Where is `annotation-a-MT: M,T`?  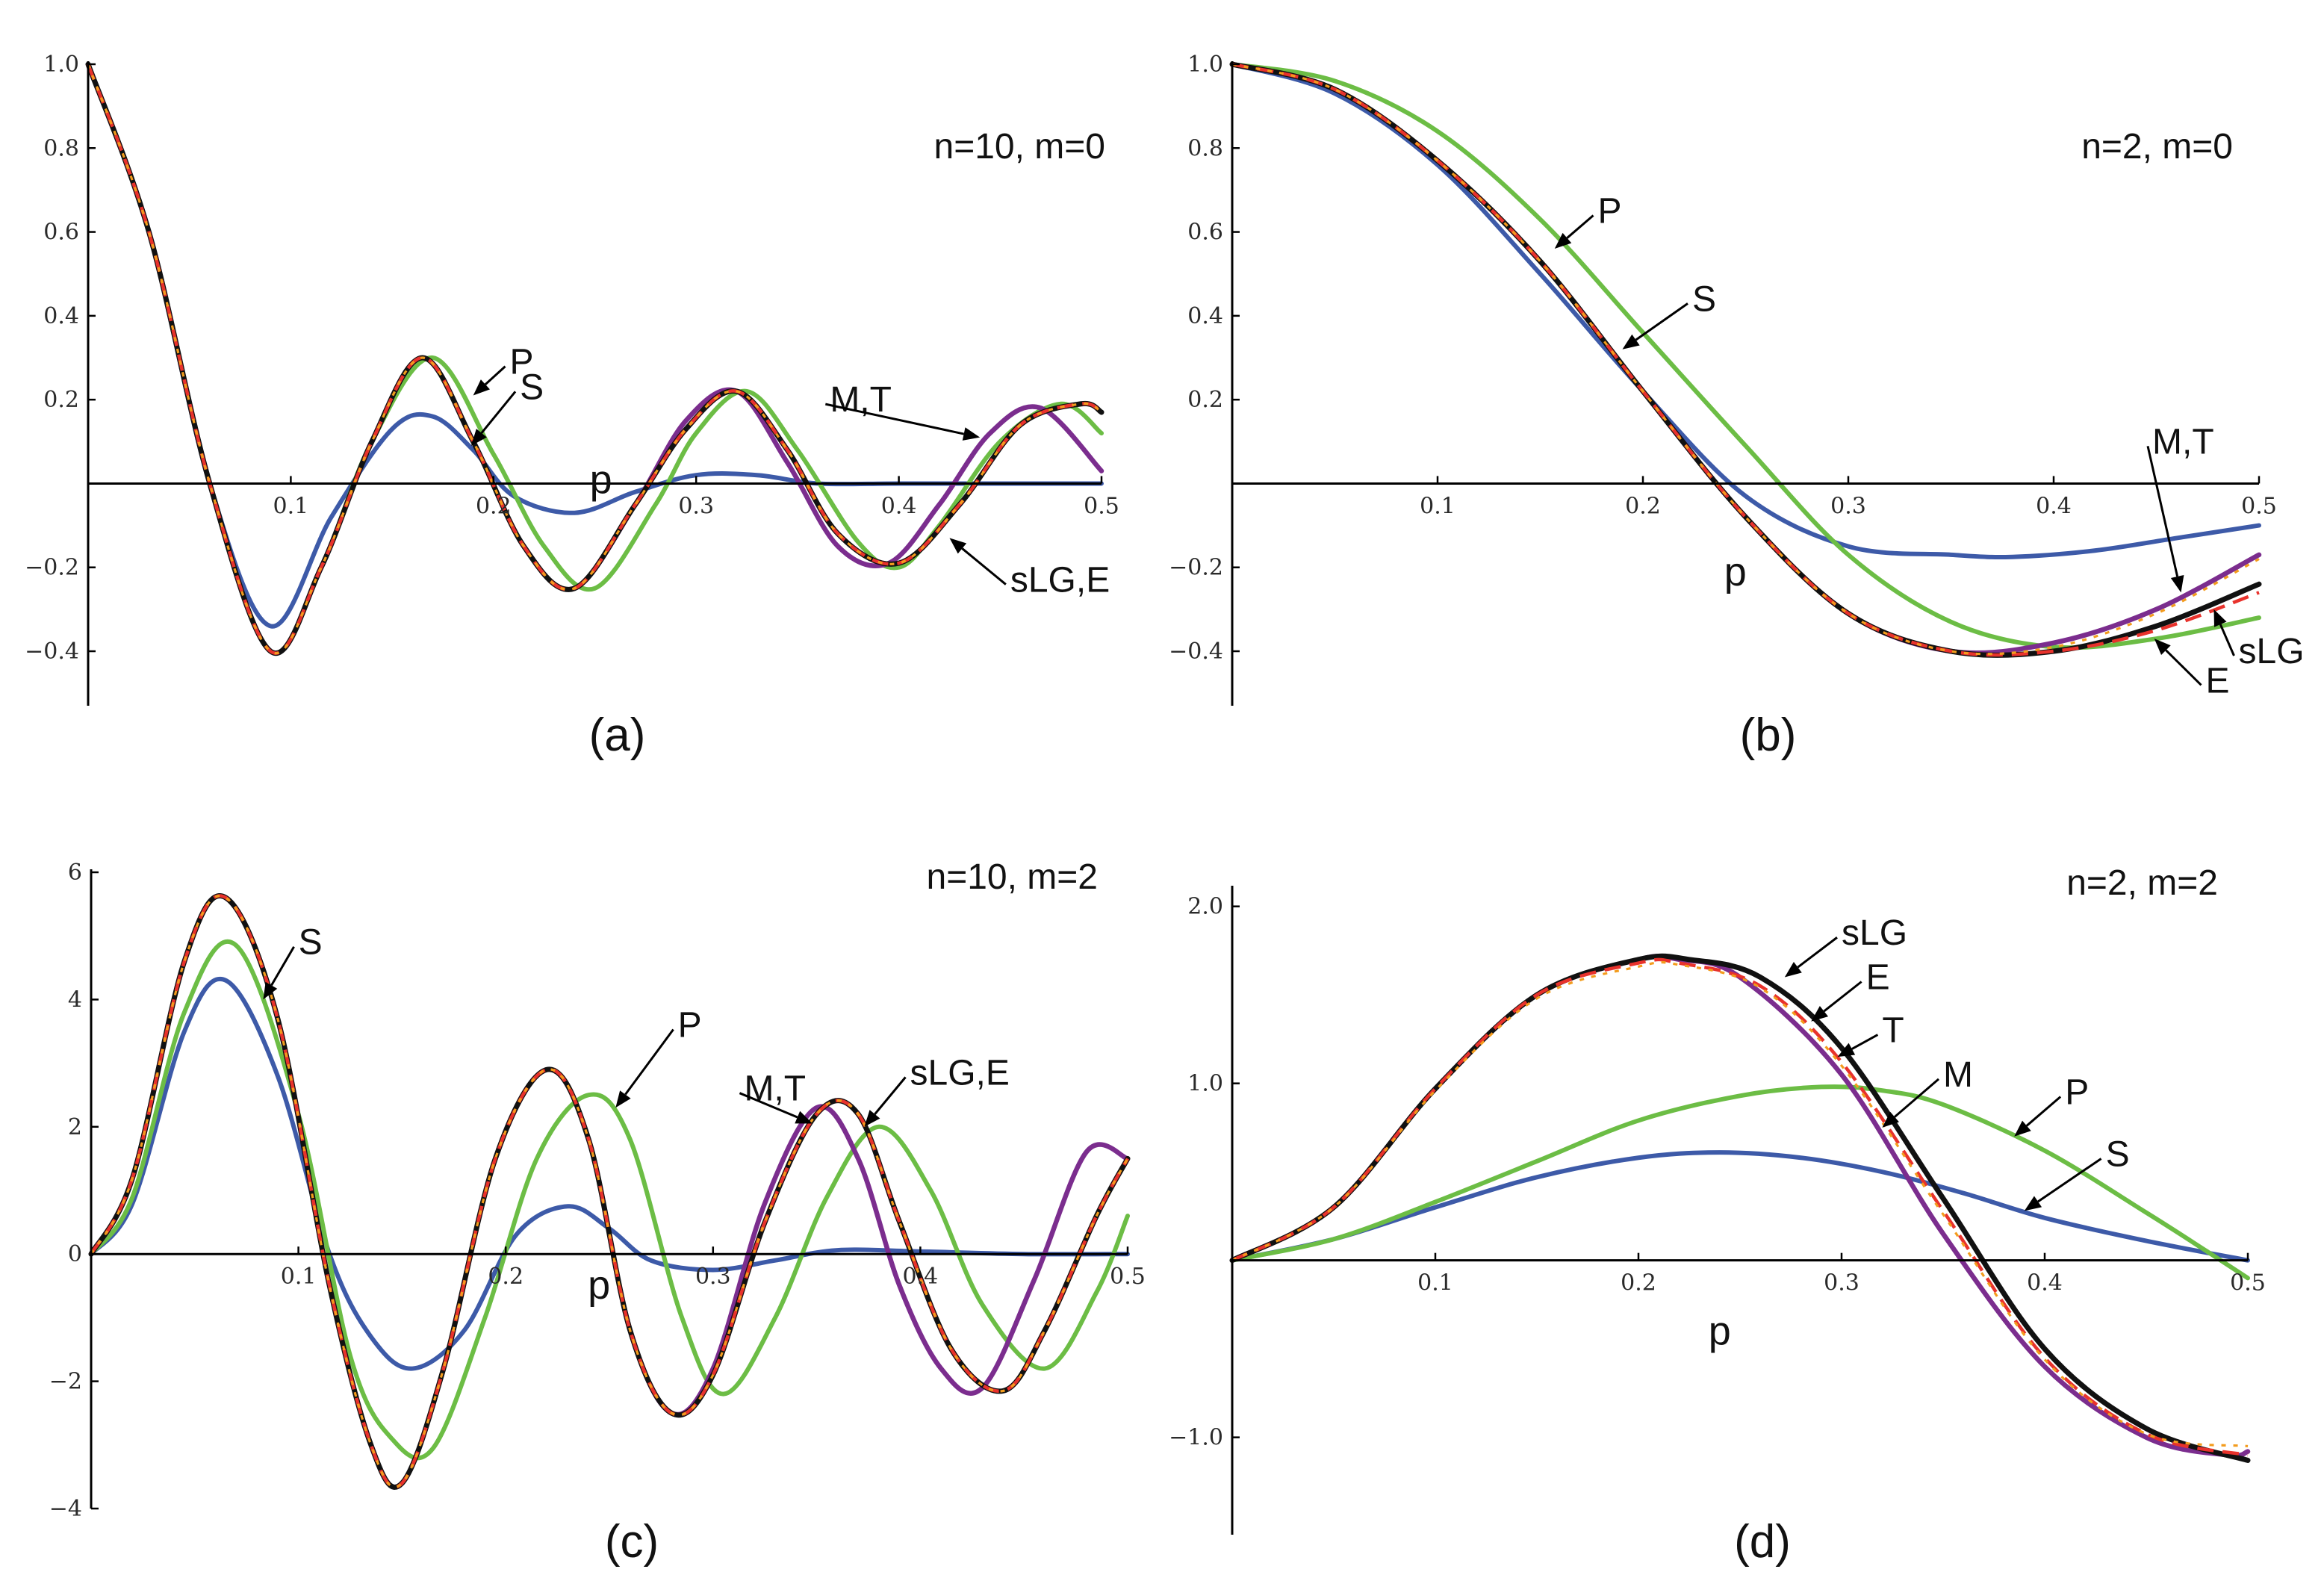
annotation-a-MT: M,T is located at coordinates (861, 400).